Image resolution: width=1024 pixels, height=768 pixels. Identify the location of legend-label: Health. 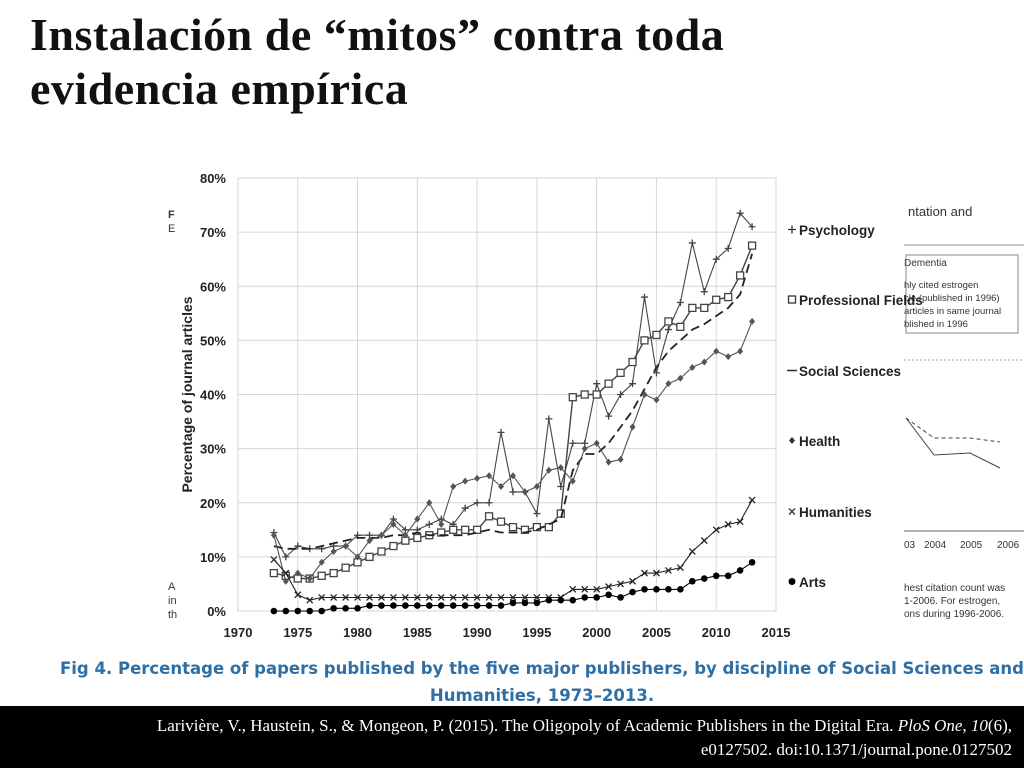
(819, 441).